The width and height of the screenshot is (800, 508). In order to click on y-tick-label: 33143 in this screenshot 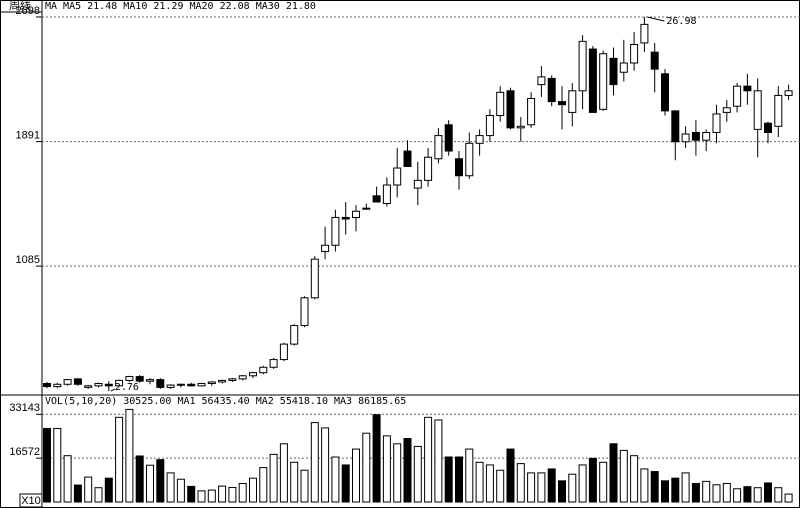, I will do `click(24, 408)`.